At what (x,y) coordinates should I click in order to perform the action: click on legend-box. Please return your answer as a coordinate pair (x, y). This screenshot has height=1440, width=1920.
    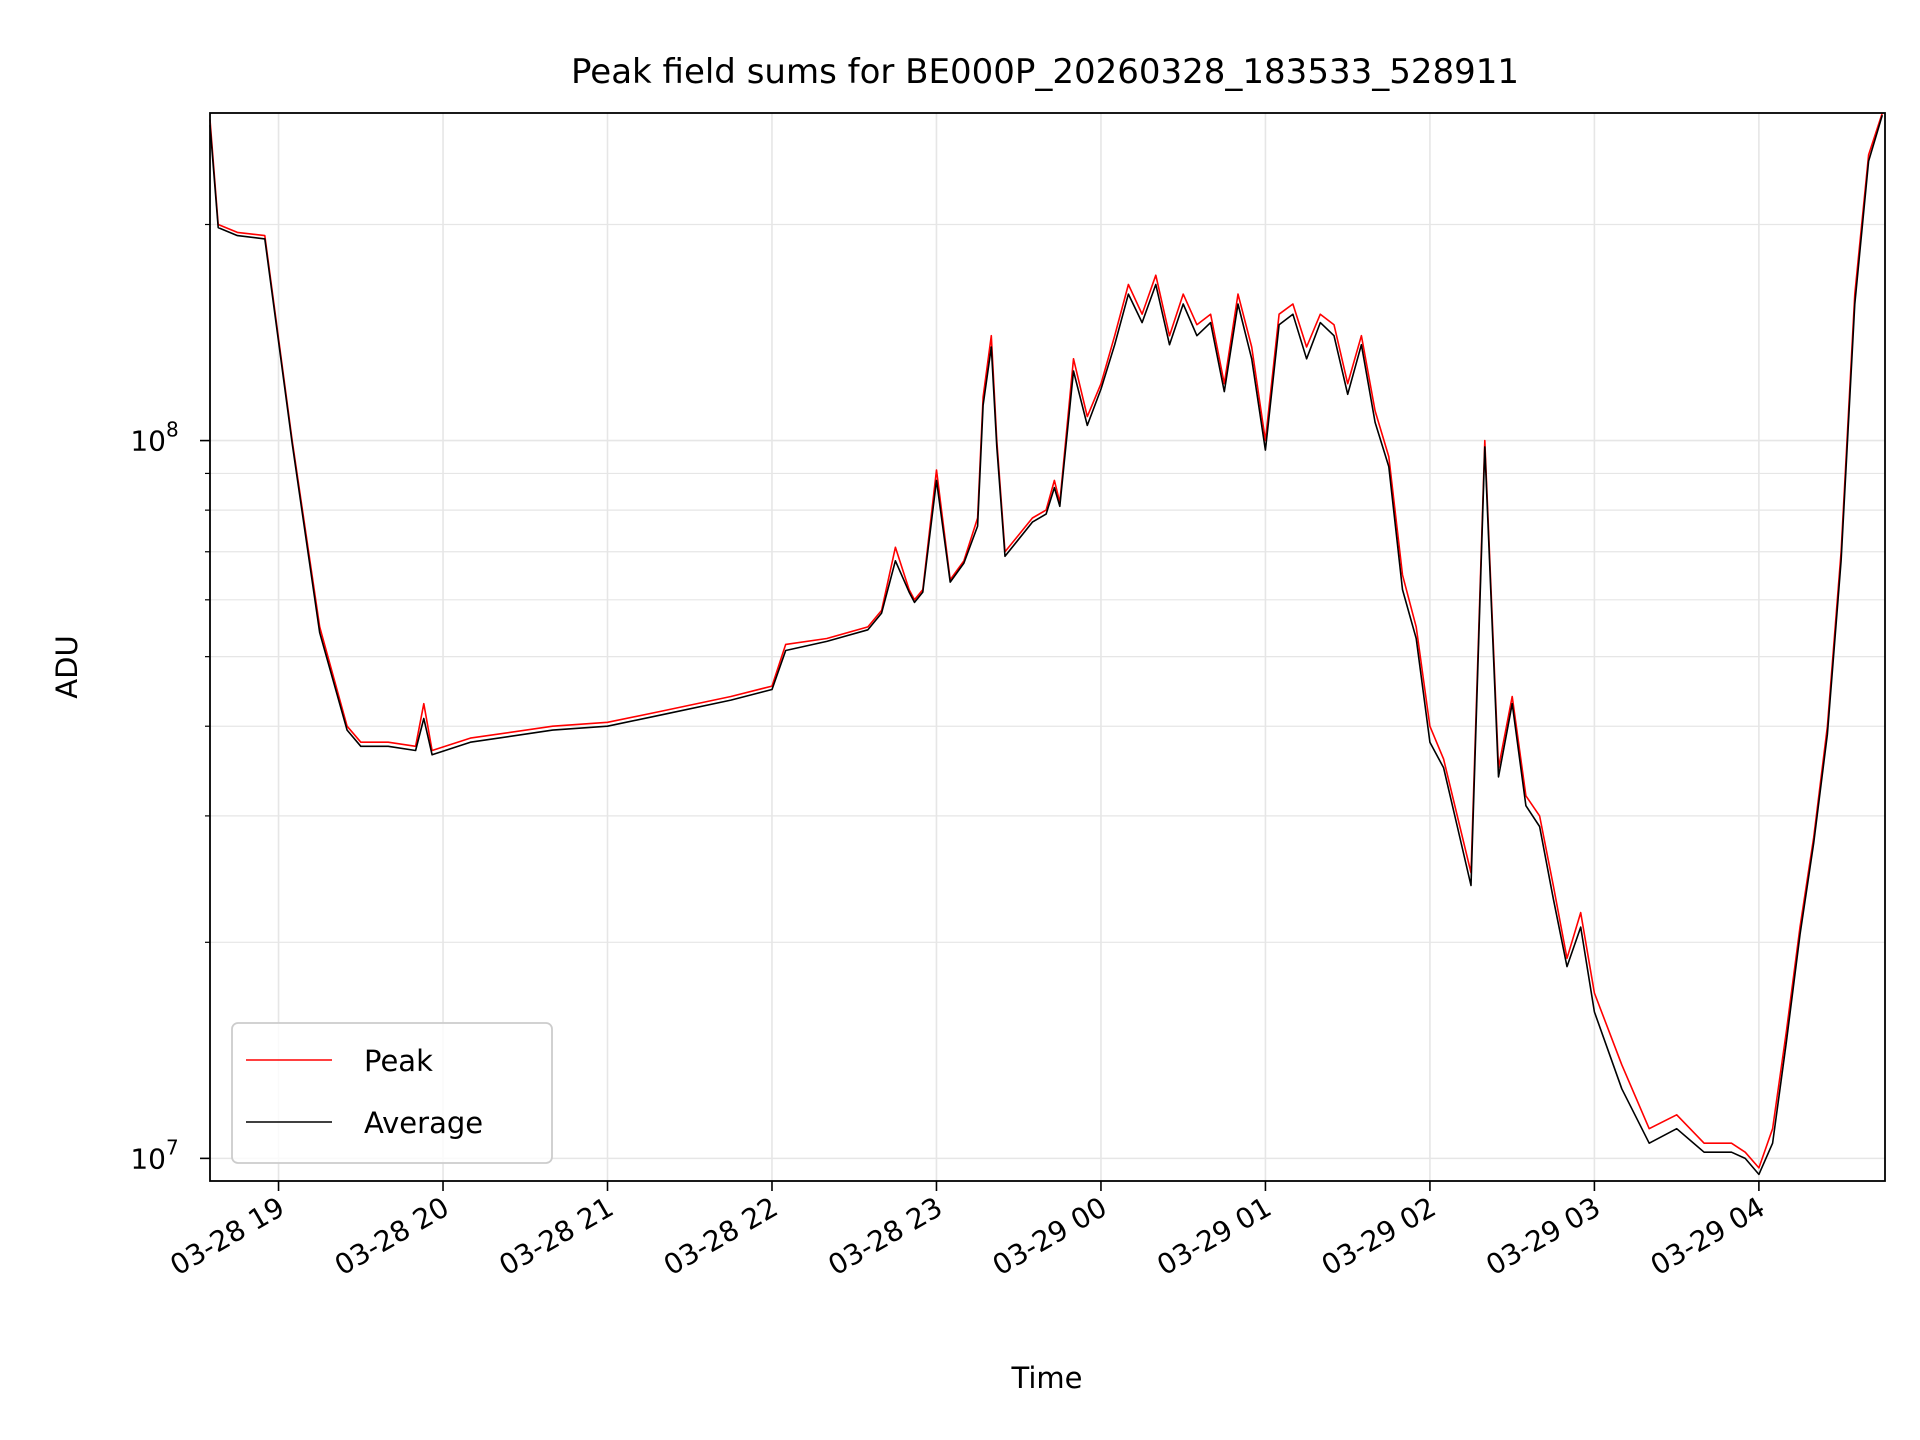
    Looking at the image, I should click on (392, 1093).